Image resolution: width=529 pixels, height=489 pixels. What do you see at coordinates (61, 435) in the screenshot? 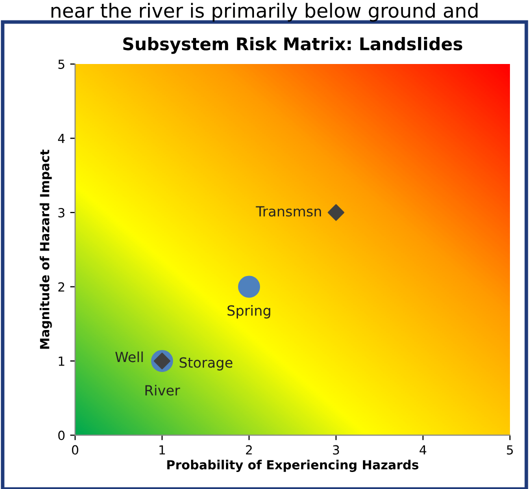
I see `y-tick-label: 0` at bounding box center [61, 435].